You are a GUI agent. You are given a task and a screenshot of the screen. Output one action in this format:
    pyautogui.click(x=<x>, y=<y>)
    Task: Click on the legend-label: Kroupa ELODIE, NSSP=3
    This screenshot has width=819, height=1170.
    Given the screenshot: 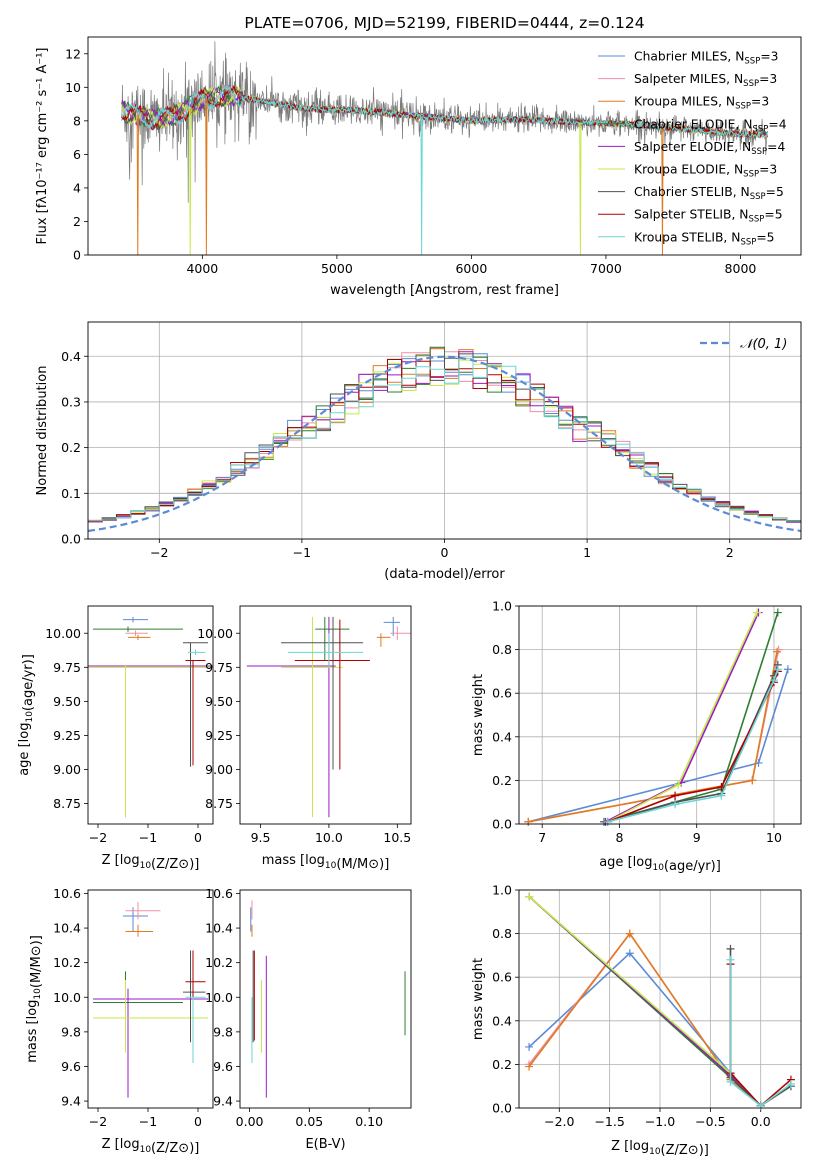 What is the action you would take?
    pyautogui.click(x=705, y=171)
    